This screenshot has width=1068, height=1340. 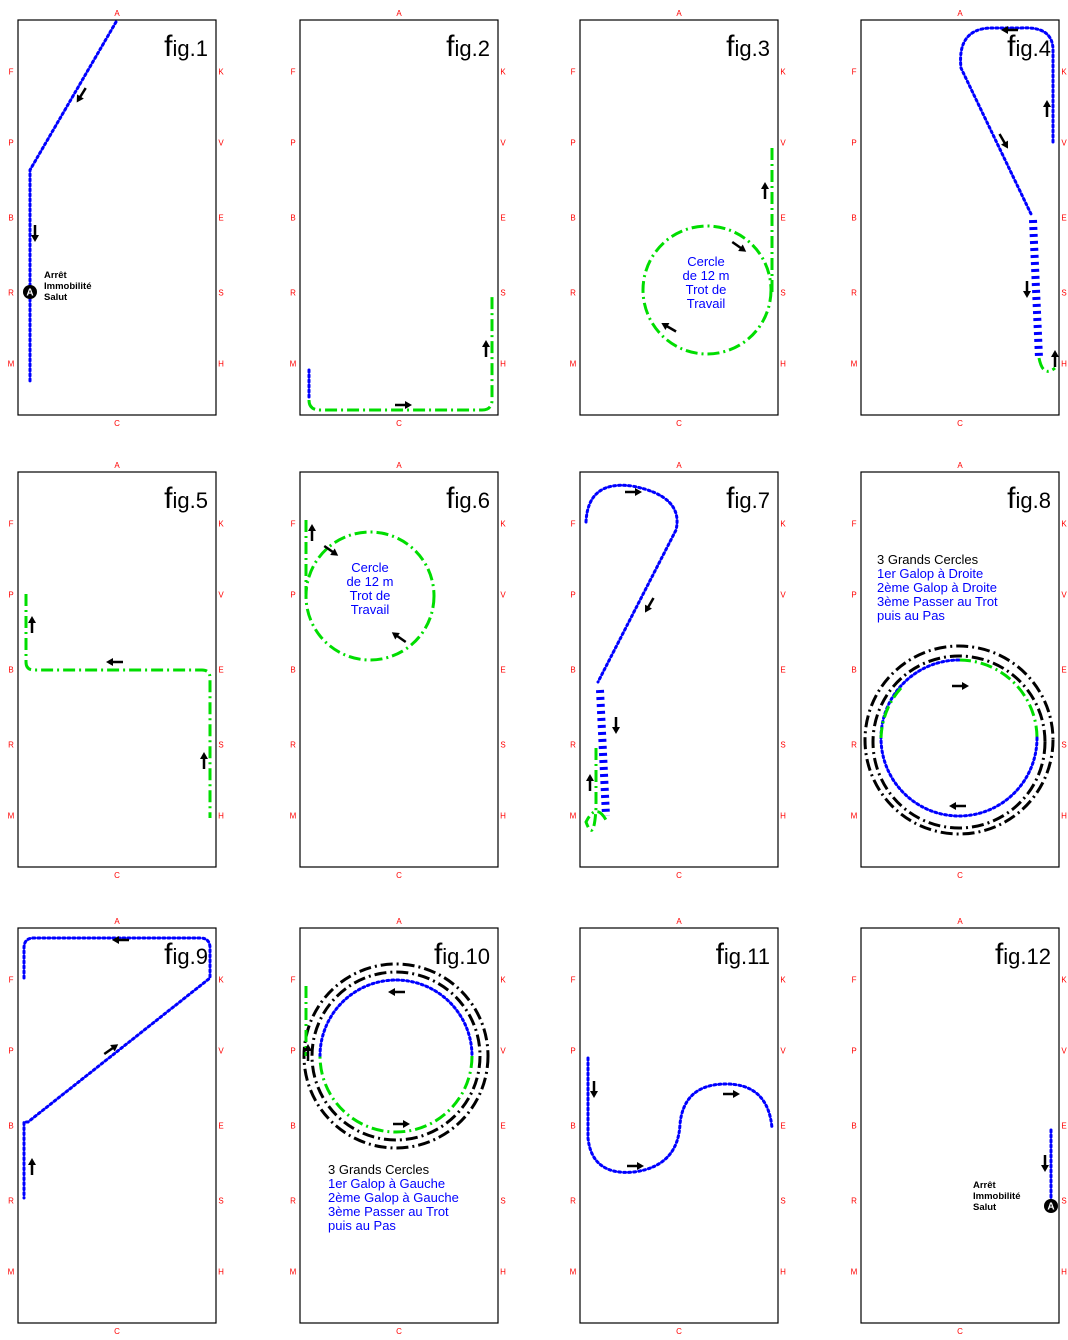 I want to click on figure-caption-line: 1er Galop à Gauche, so click(x=386, y=1183).